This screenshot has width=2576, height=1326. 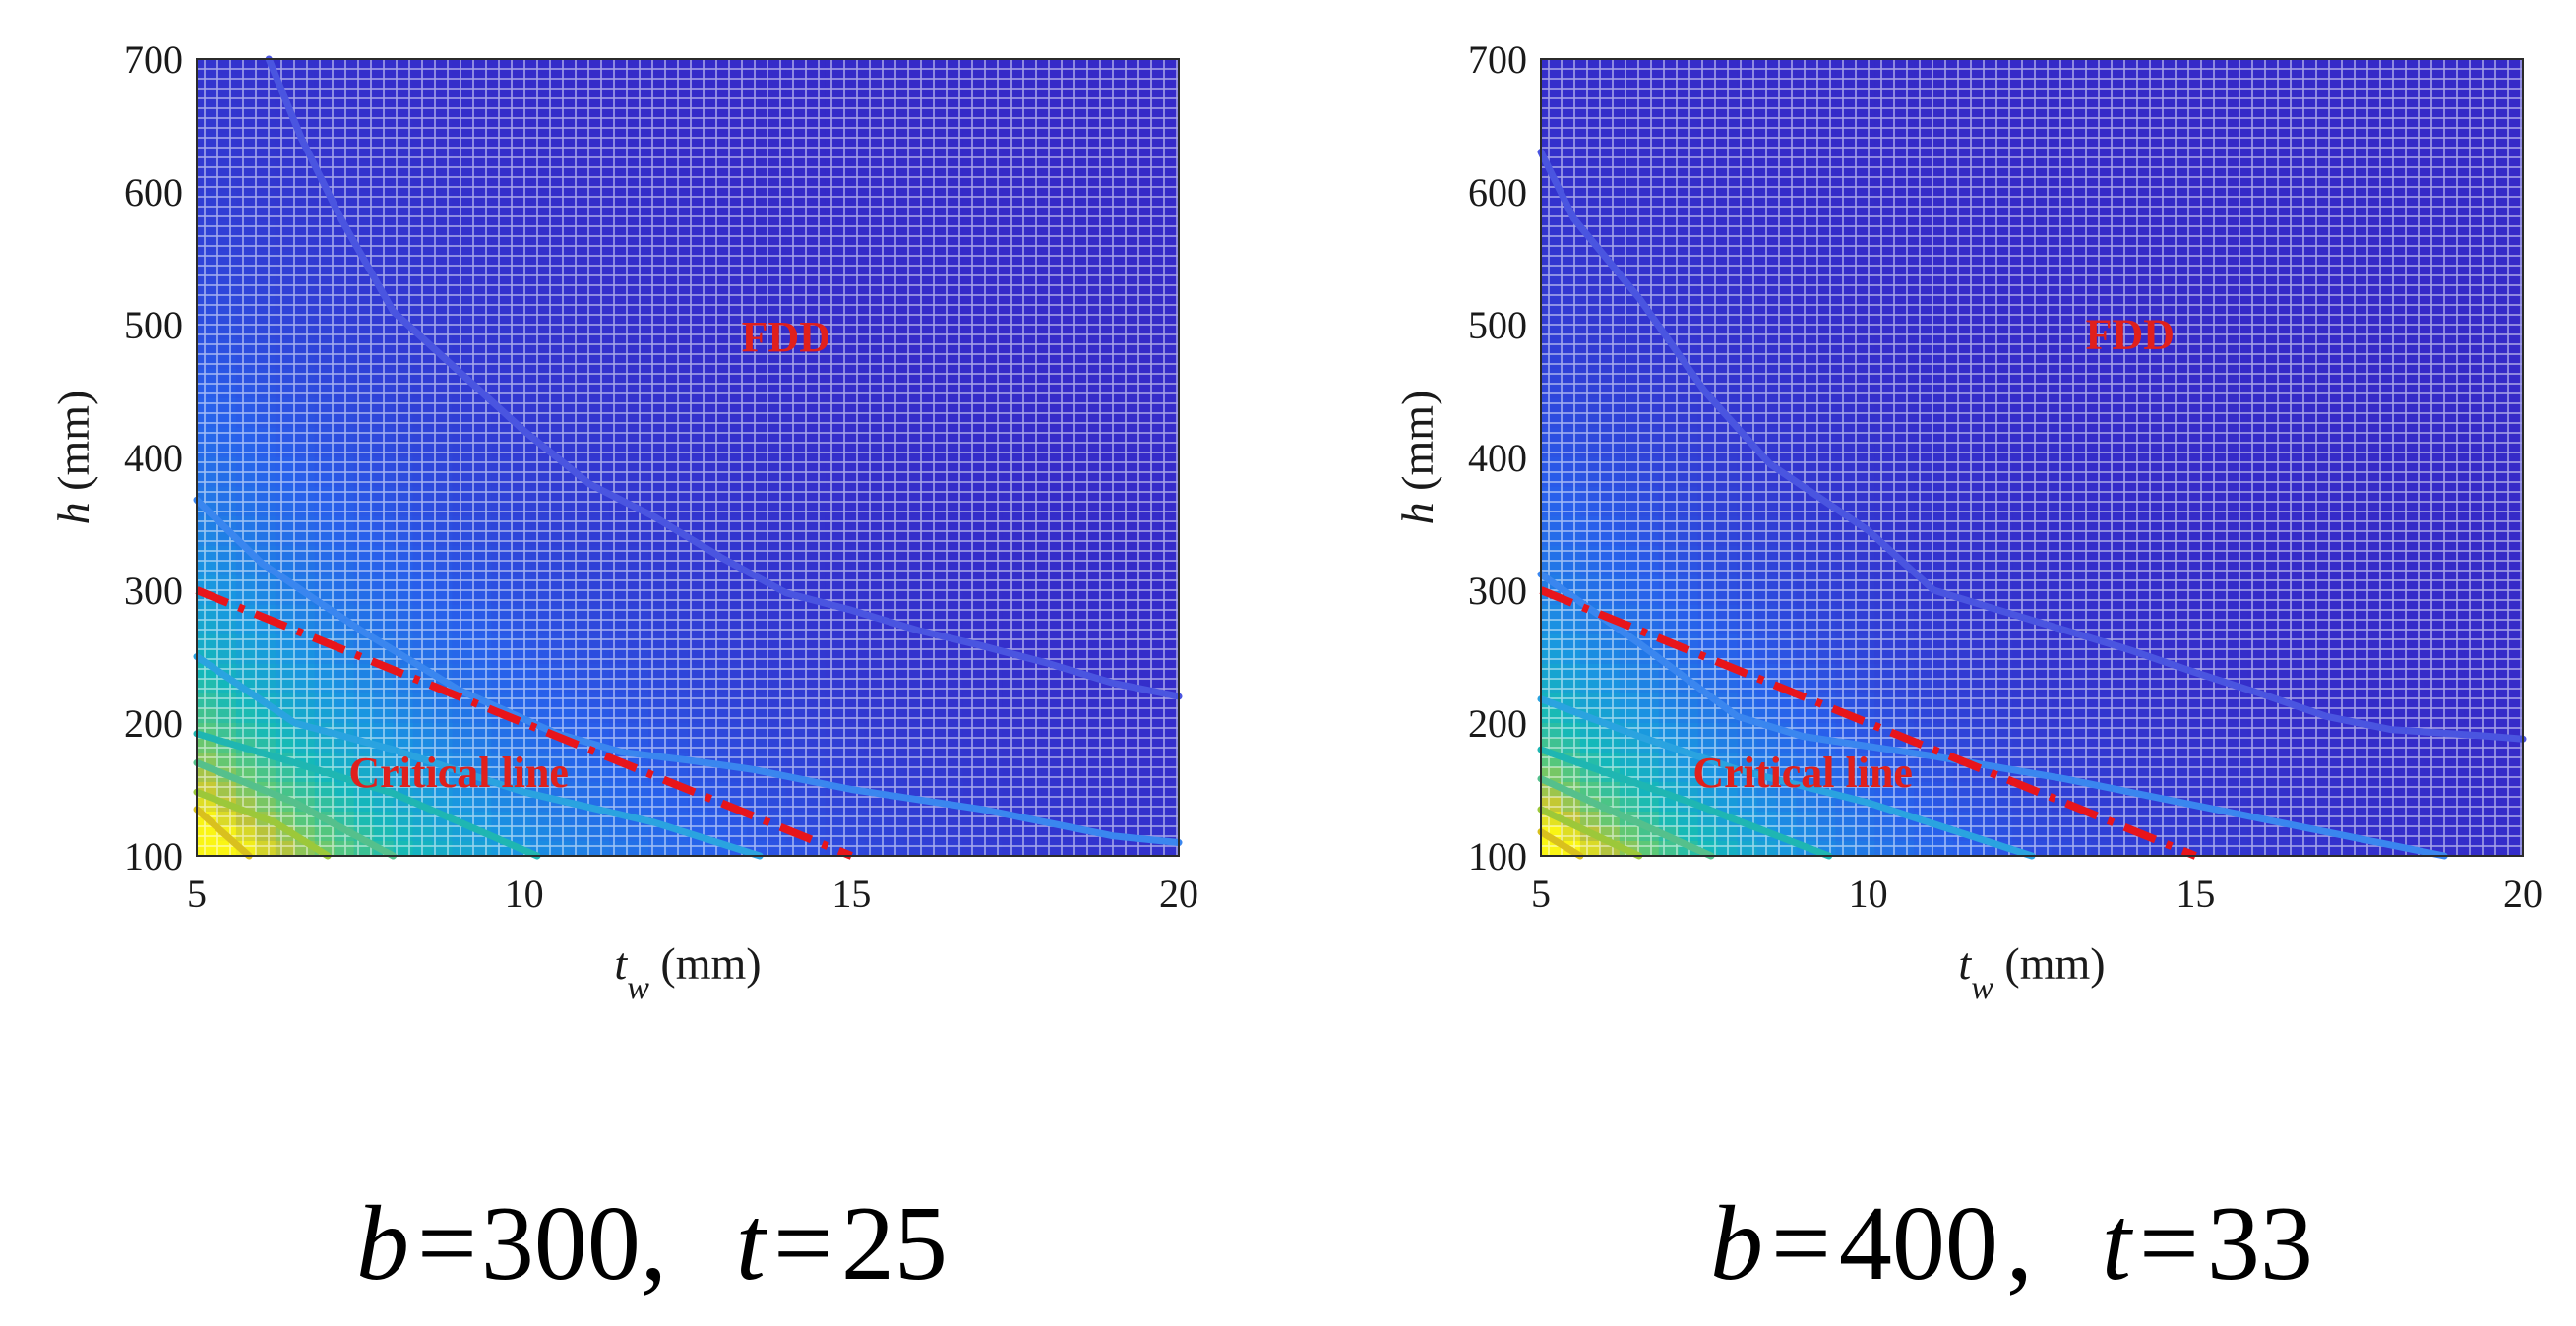 I want to click on x-axis-label: tw (mm), so click(x=687, y=972).